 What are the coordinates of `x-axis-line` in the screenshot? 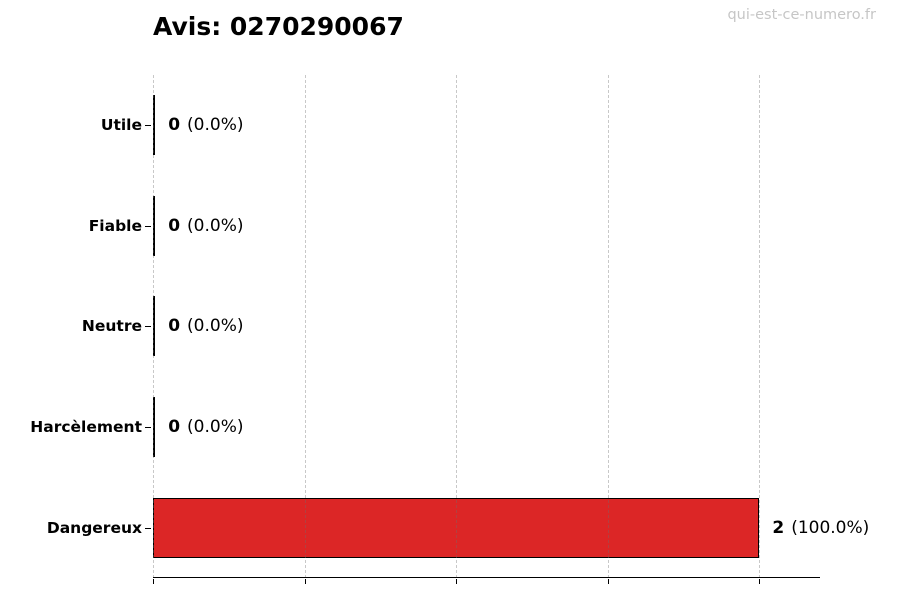 It's located at (486, 577).